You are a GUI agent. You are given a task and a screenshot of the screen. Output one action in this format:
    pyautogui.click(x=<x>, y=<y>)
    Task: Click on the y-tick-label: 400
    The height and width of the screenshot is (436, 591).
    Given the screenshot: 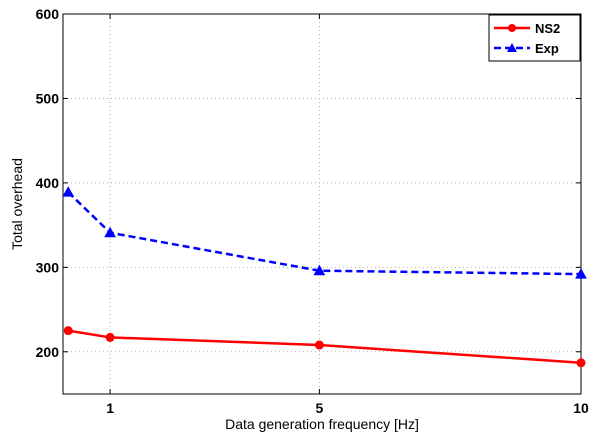 What is the action you would take?
    pyautogui.click(x=48, y=183)
    